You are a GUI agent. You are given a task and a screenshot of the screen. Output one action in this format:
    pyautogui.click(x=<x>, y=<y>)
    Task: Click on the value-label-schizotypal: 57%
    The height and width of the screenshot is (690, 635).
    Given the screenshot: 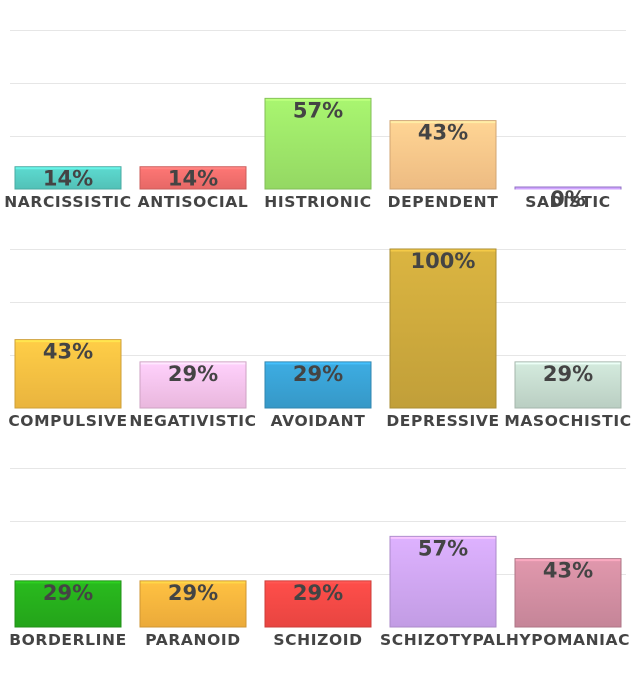 What is the action you would take?
    pyautogui.click(x=443, y=548)
    